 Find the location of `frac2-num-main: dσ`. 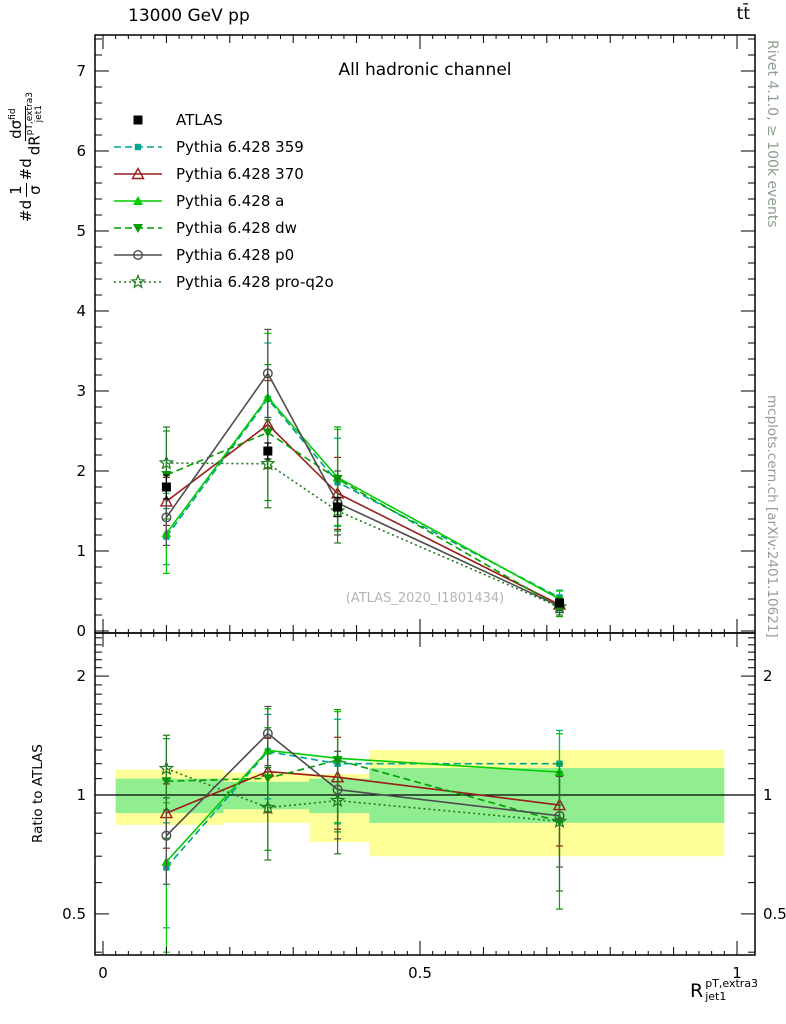

frac2-num-main: dσ is located at coordinates (16, 129).